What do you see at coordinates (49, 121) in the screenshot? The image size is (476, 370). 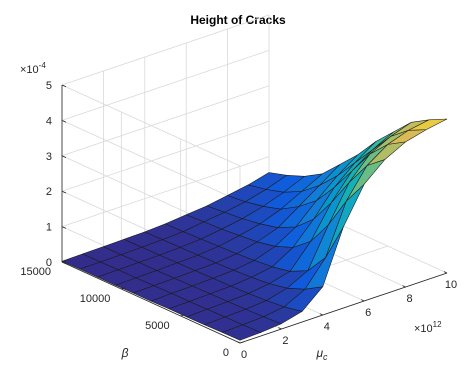 I see `z-tick-label: 4` at bounding box center [49, 121].